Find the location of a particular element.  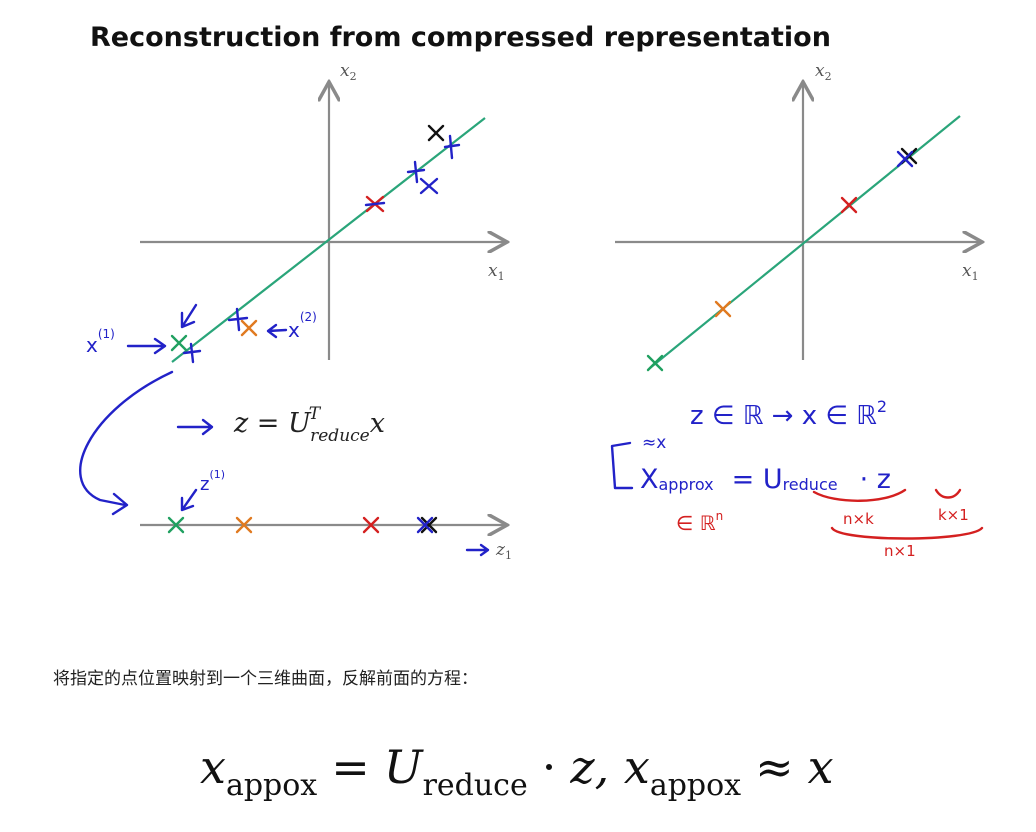

blue-plus-marker is located at coordinates (416, 172).